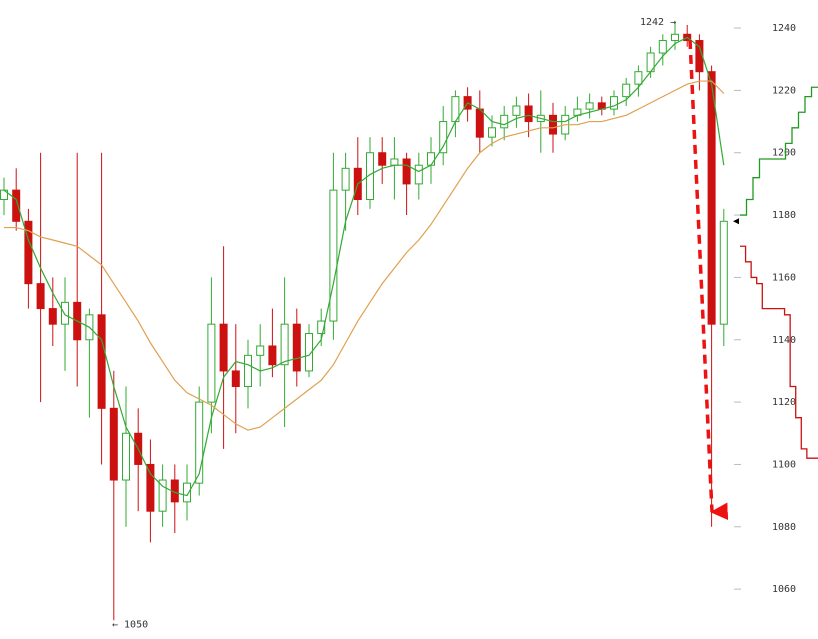 Image resolution: width=818 pixels, height=639 pixels. Describe the element at coordinates (784, 28) in the screenshot. I see `y-tick-label: 1240` at that location.